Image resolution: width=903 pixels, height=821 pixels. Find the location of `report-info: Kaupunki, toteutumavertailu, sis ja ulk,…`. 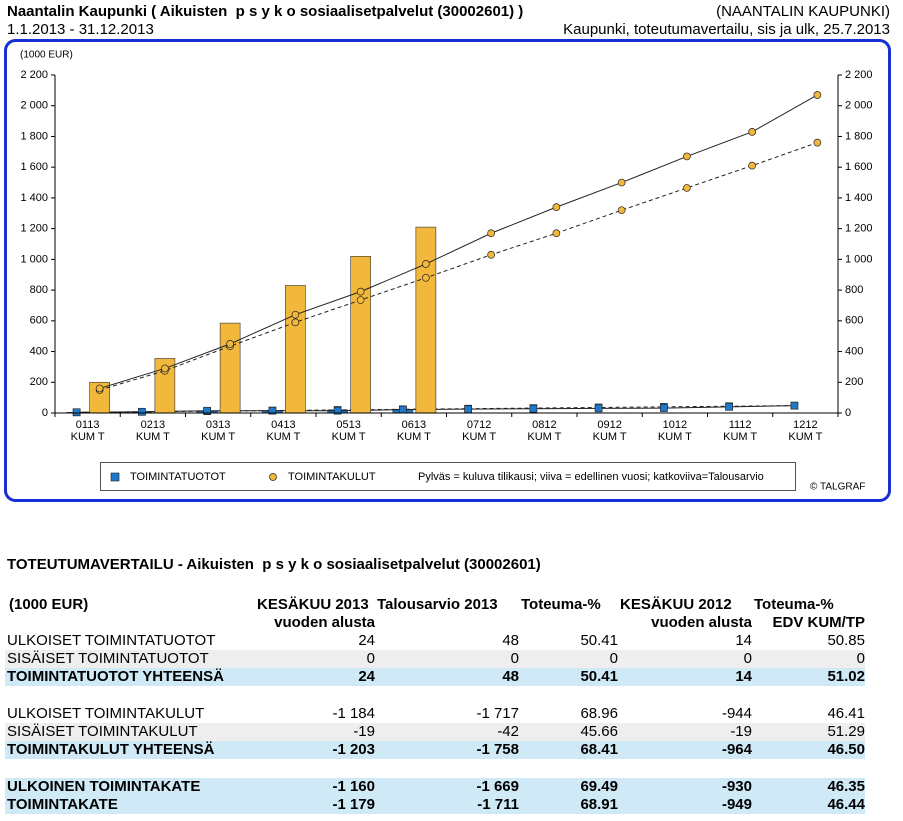

report-info: Kaupunki, toteutumavertailu, sis ja ulk,… is located at coordinates (726, 29).